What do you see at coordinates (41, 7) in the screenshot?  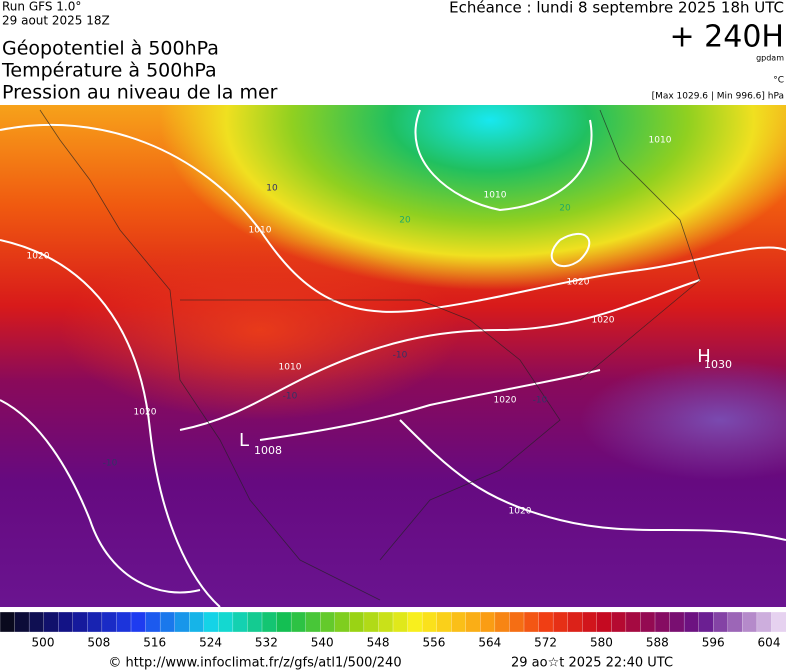 I see `run: Run GFS 1.0°` at bounding box center [41, 7].